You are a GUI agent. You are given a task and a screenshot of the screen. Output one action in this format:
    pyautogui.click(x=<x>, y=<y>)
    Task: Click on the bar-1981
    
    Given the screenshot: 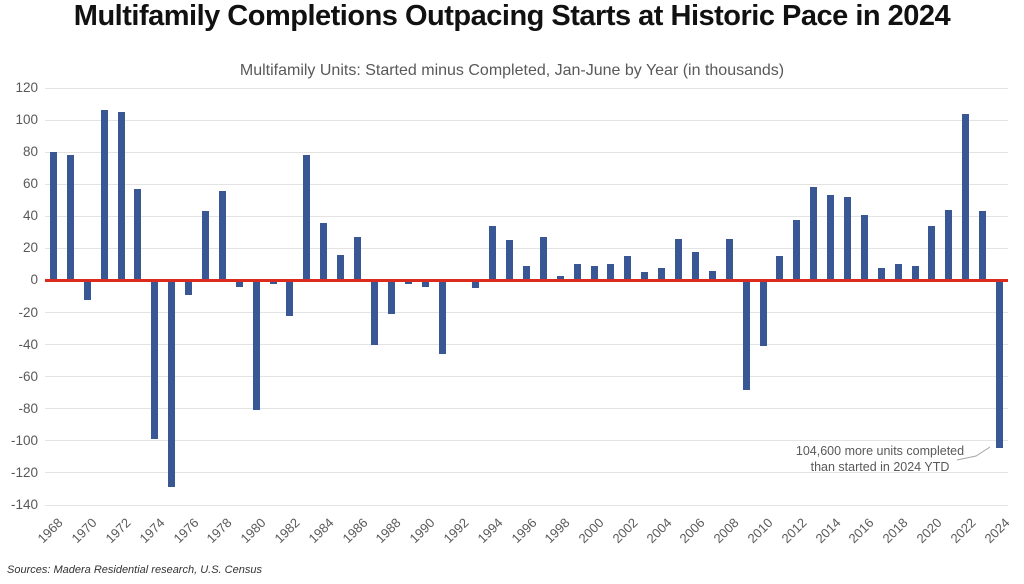 What is the action you would take?
    pyautogui.click(x=273, y=282)
    